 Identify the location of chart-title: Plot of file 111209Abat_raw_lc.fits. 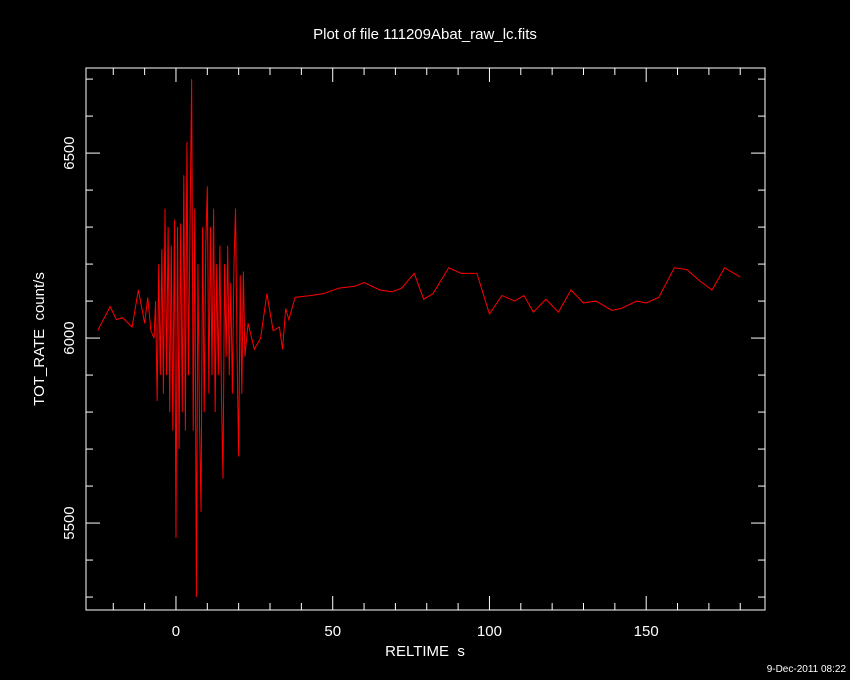
(425, 34).